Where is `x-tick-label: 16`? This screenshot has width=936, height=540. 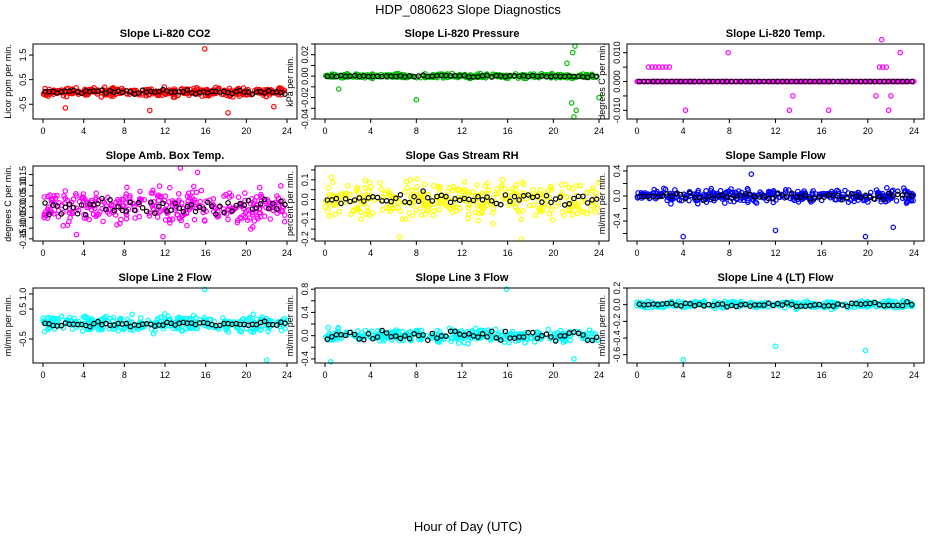 x-tick-label: 16 is located at coordinates (508, 131).